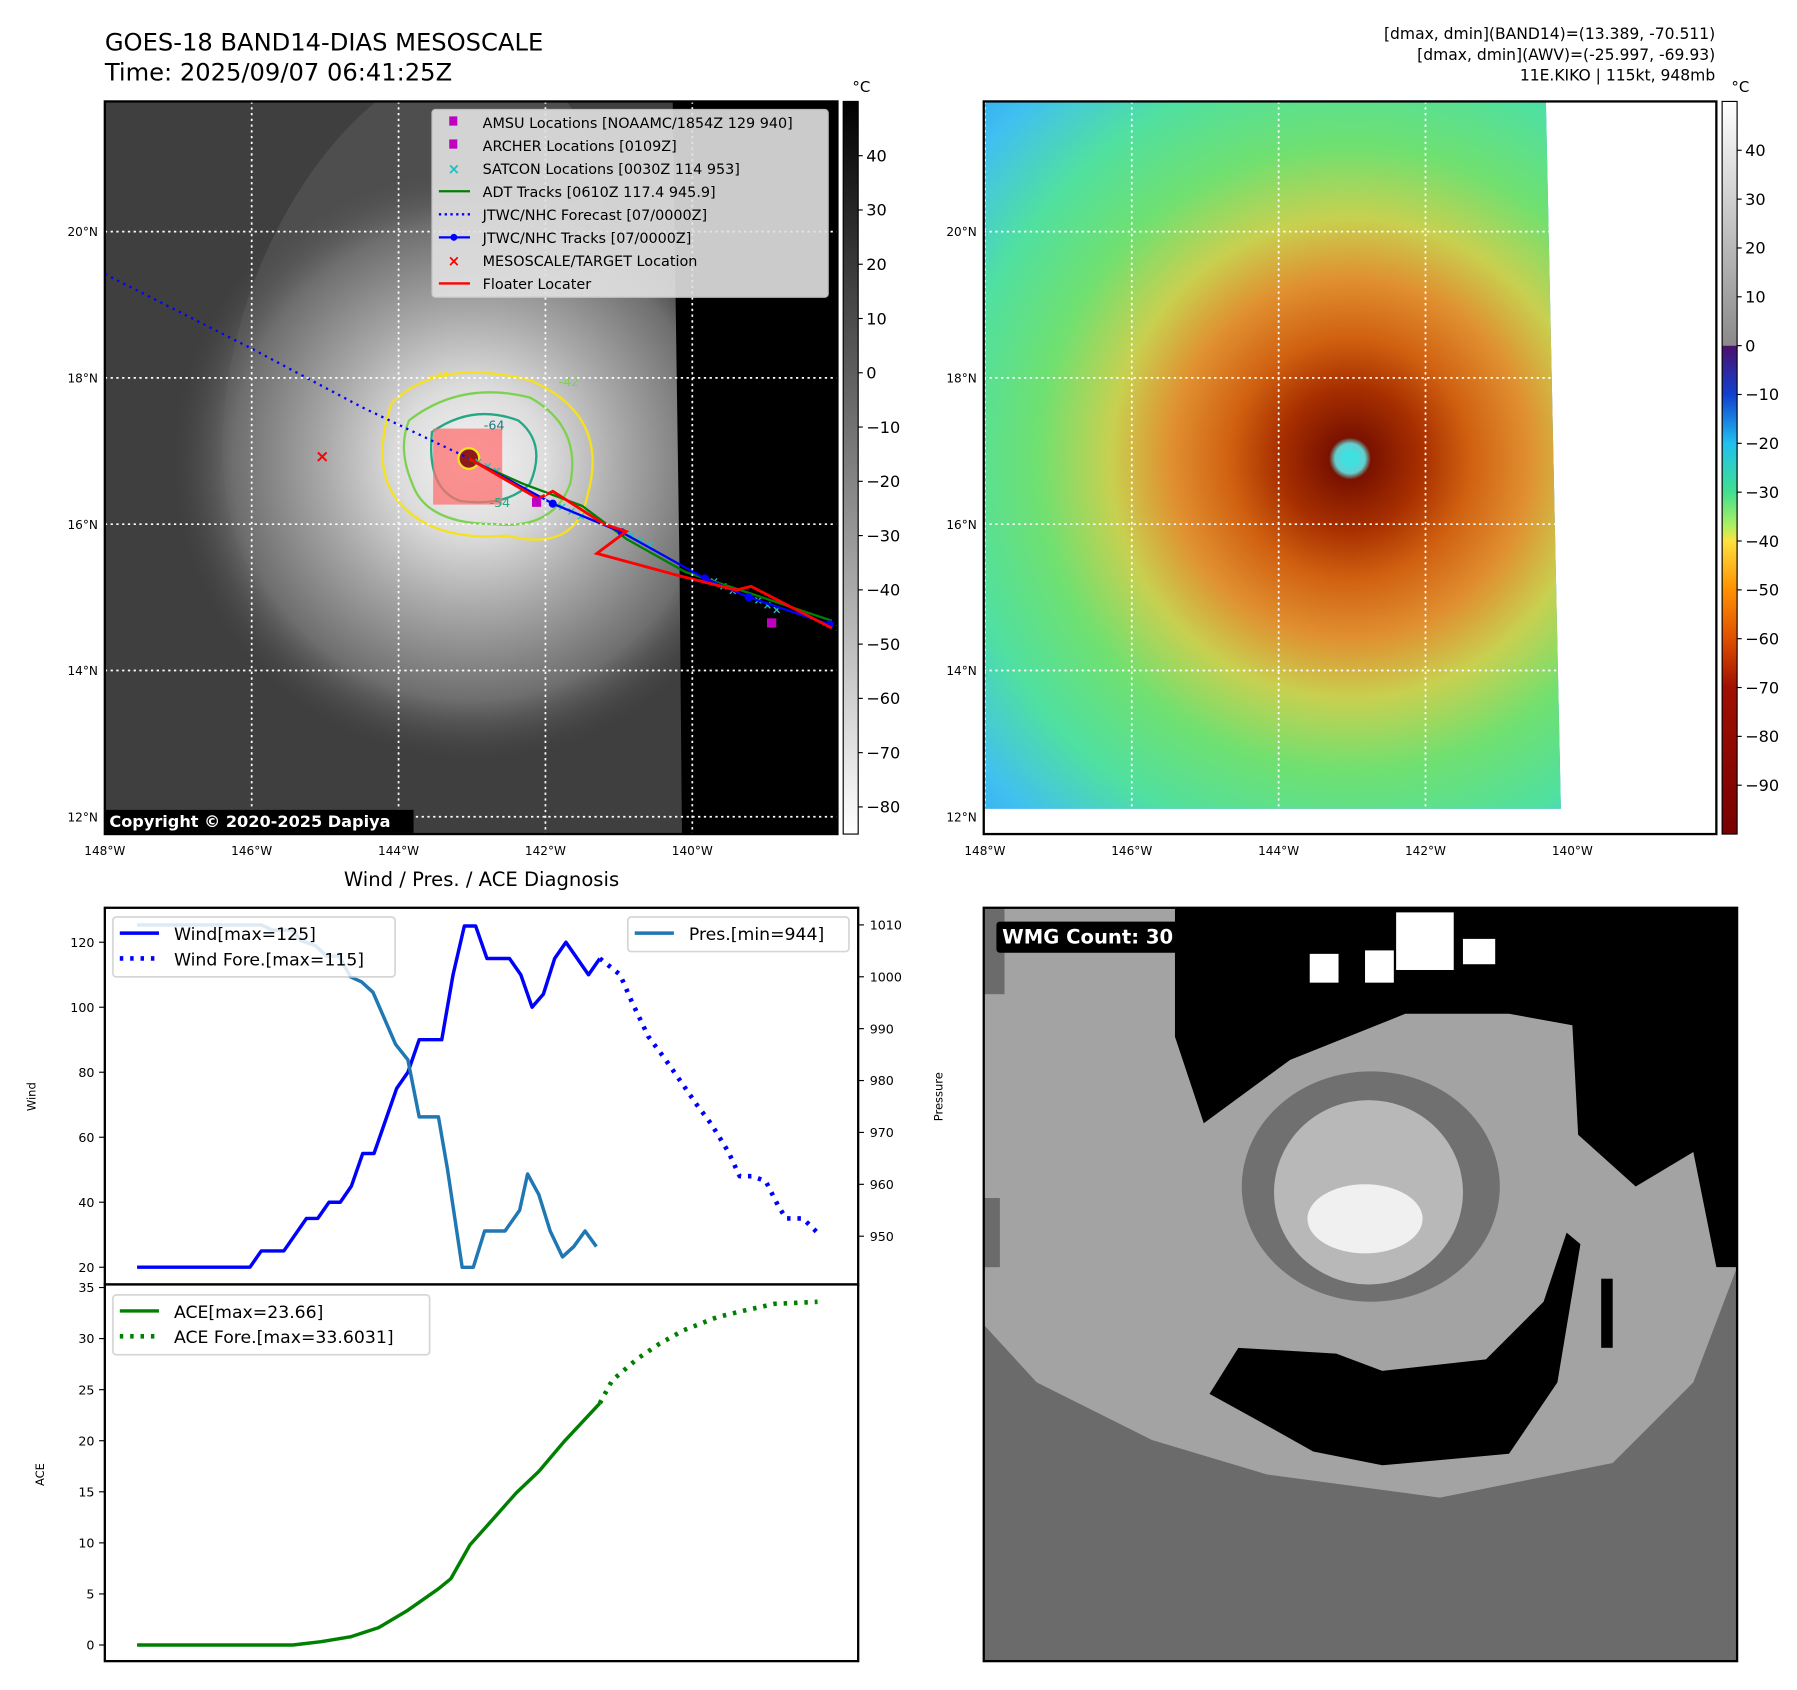 This screenshot has height=1690, width=1797. Describe the element at coordinates (1618, 76) in the screenshot. I see `stat-storm: 11E.KIKO | 115kt, 948mb` at that location.